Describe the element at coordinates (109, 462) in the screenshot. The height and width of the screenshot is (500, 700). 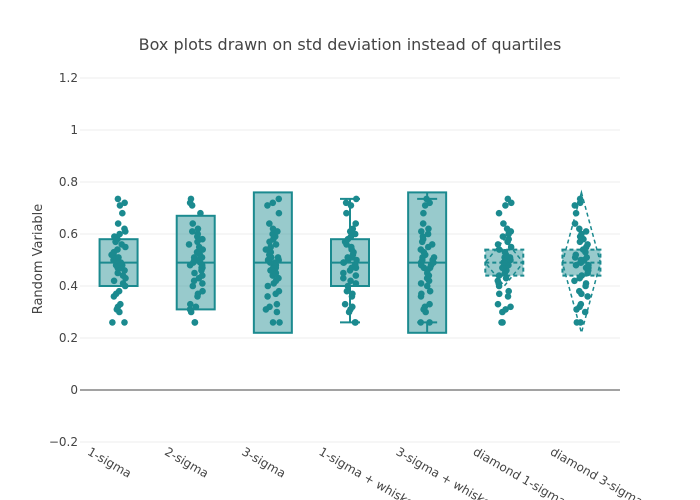
I see `x-tick-label: 1-sigma` at that location.